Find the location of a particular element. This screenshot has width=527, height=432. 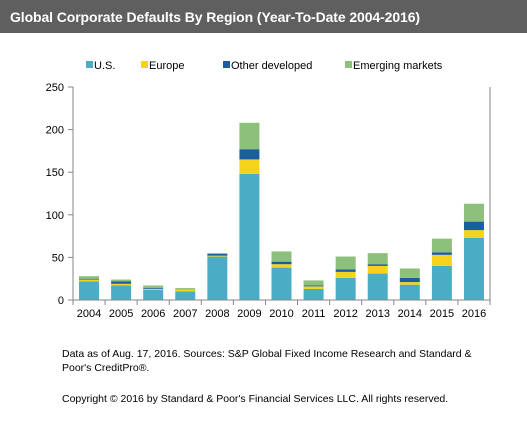

legend-label-1: Europe is located at coordinates (166, 66).